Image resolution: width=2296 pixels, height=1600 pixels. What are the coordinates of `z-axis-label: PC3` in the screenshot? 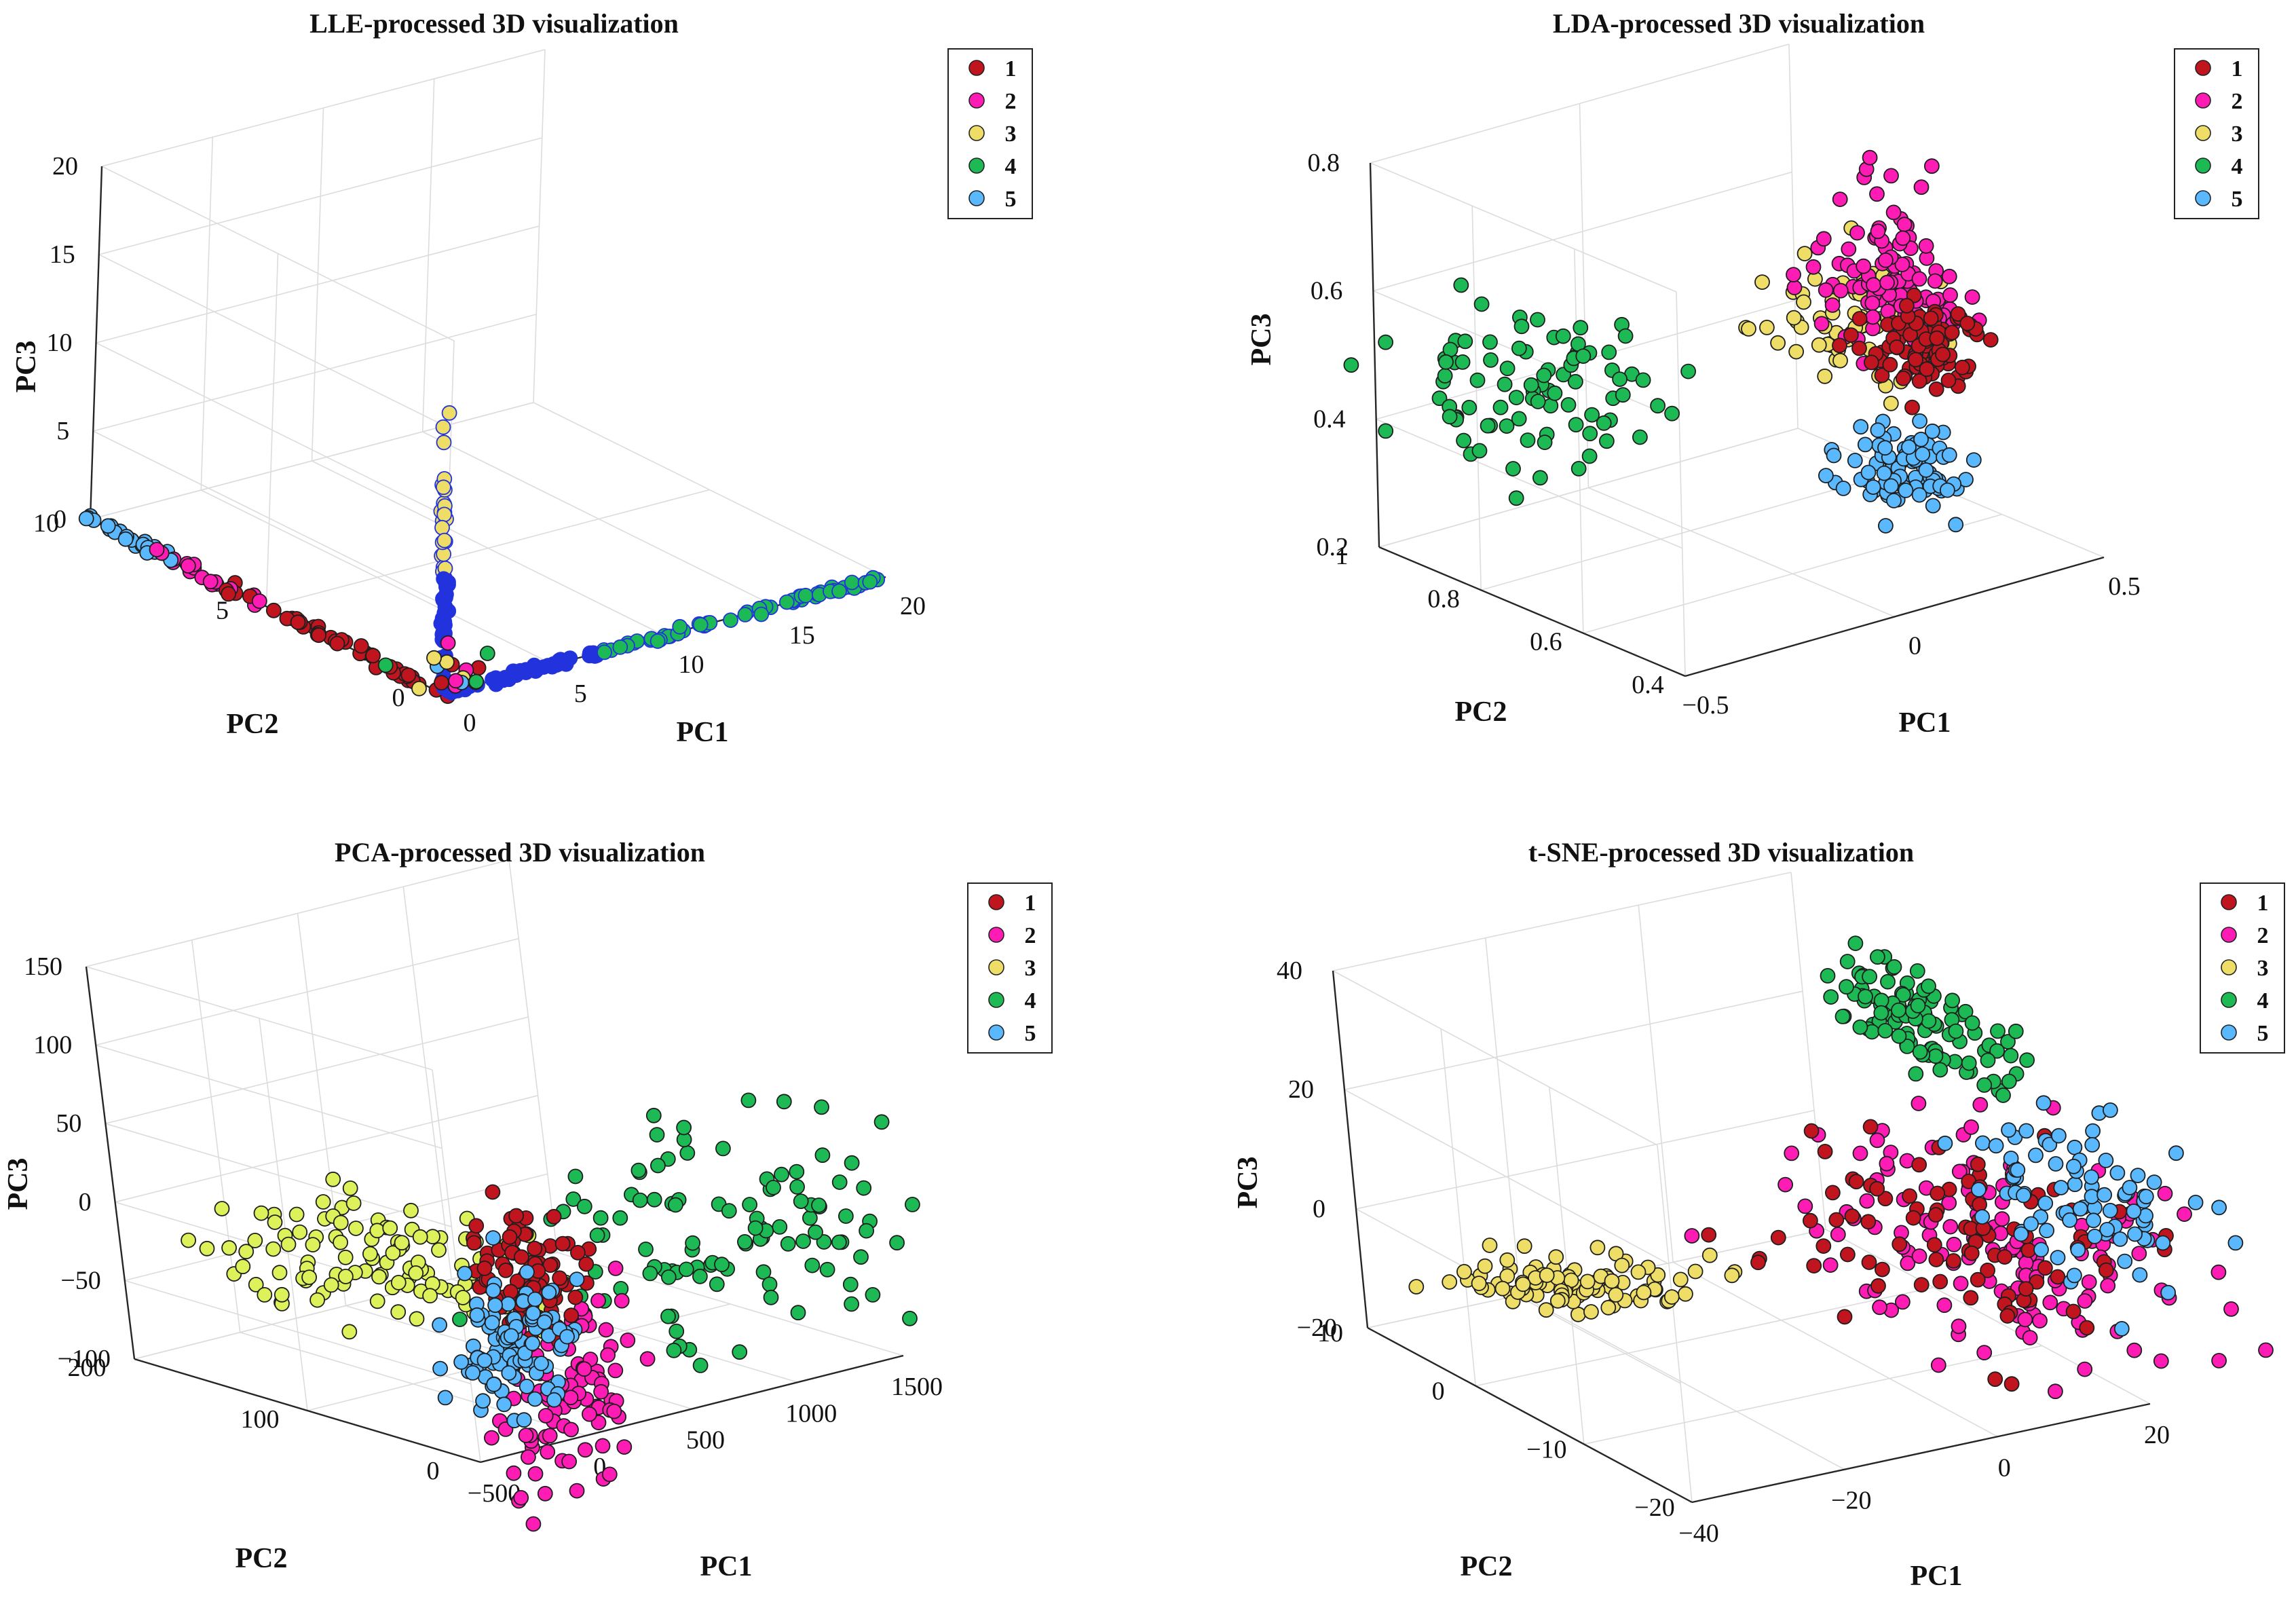 It's located at (26, 367).